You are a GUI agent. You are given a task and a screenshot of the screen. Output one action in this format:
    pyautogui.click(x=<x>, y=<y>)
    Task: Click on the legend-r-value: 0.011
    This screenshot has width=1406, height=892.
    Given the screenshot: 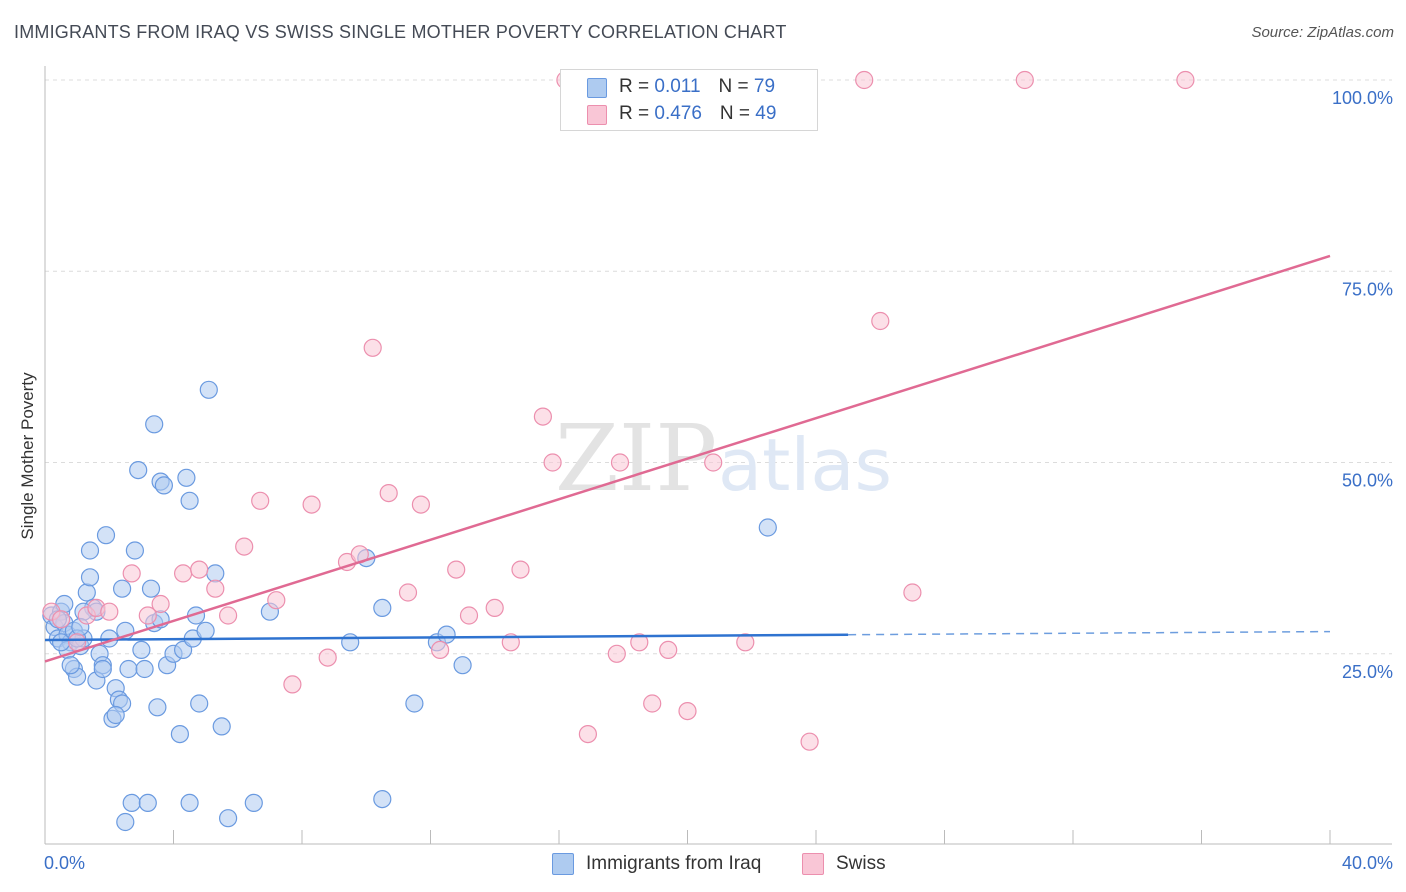 What is the action you would take?
    pyautogui.click(x=677, y=86)
    